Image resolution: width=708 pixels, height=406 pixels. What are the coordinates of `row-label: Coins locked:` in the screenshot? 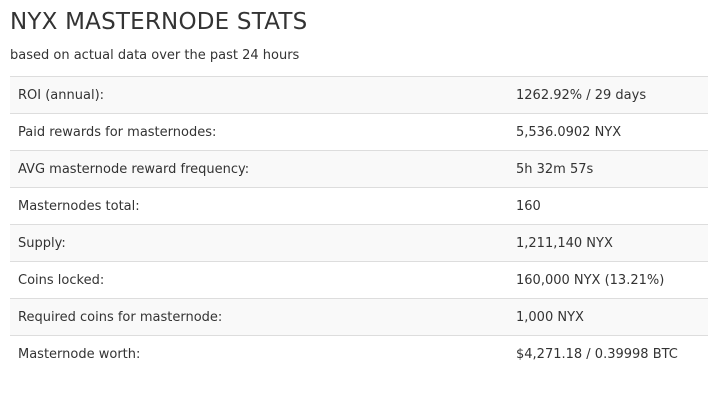 It's located at (259, 280).